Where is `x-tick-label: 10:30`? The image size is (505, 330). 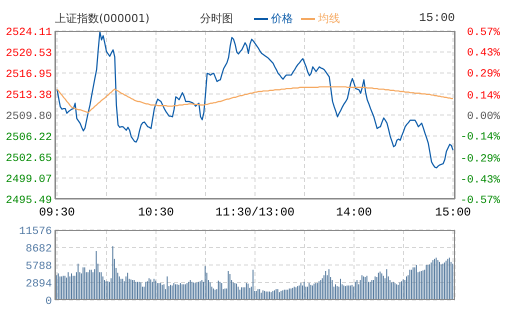 x-tick-label: 10:30 is located at coordinates (156, 213).